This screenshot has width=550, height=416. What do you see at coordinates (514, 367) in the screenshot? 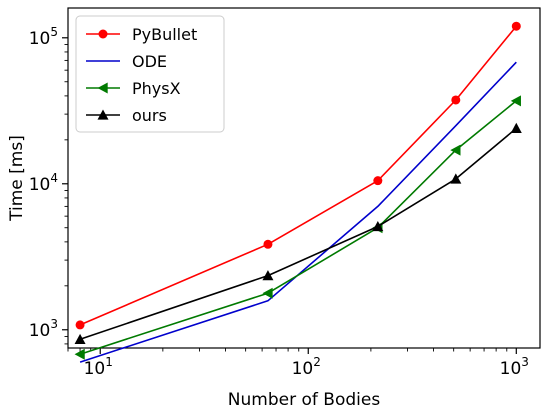
I see `x-tick-label: 10³` at bounding box center [514, 367].